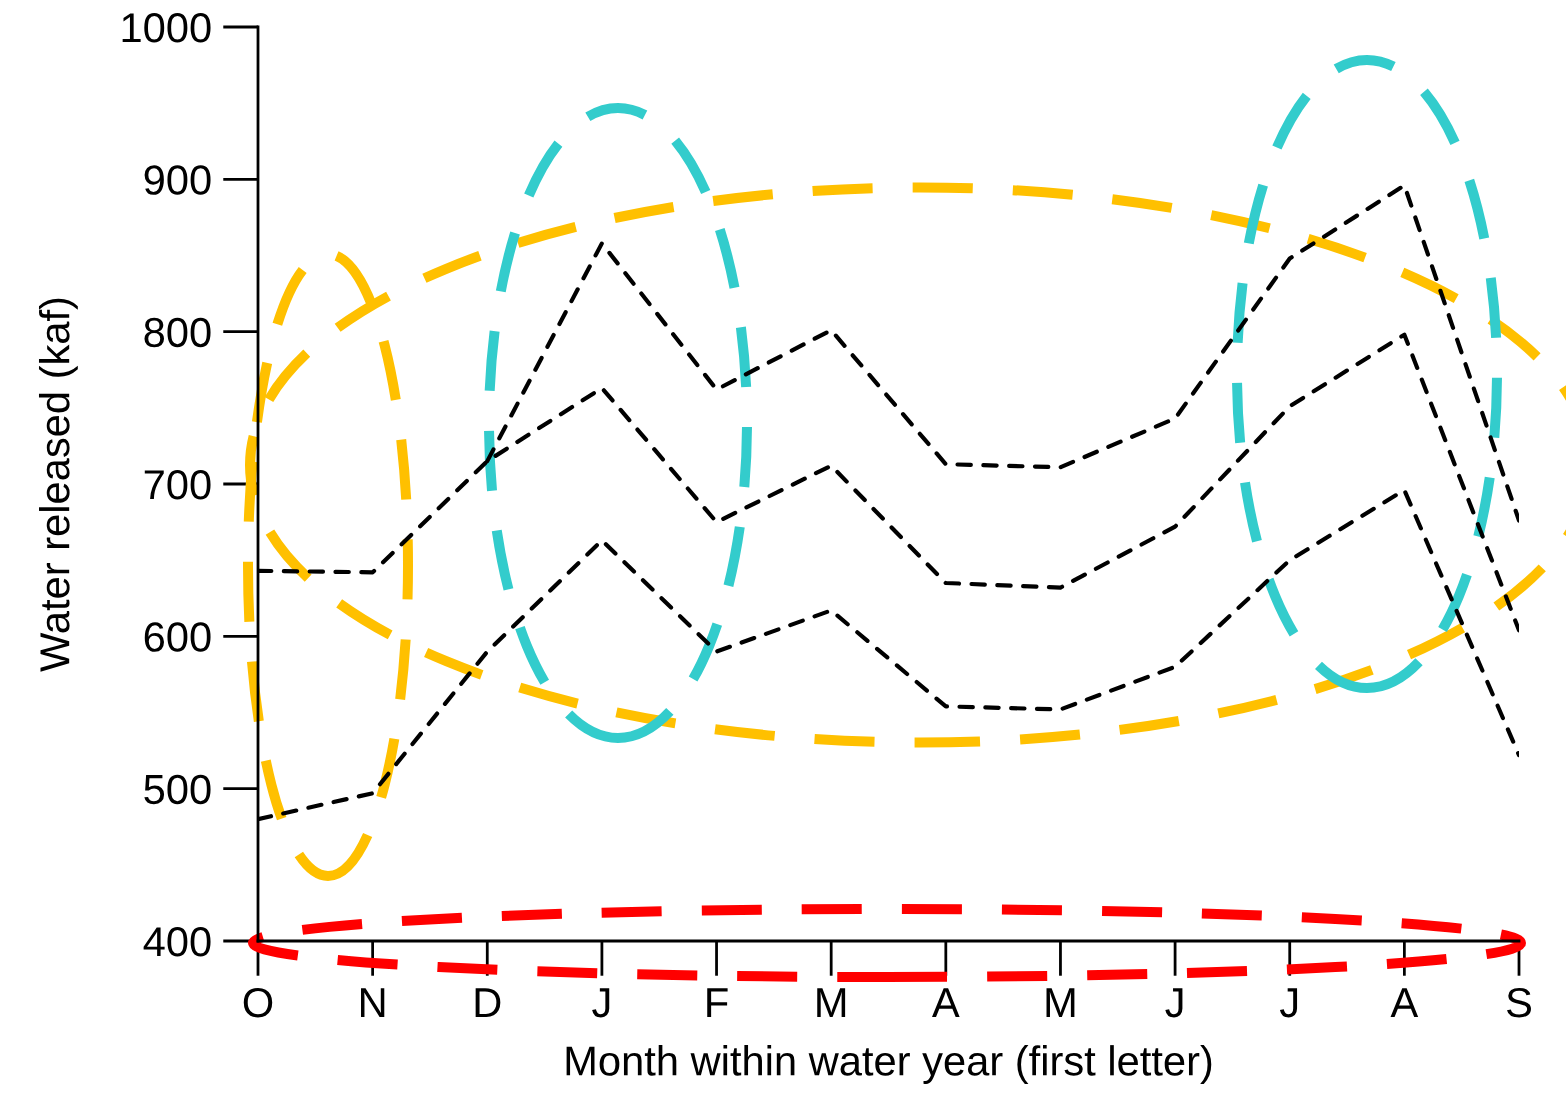 The width and height of the screenshot is (1566, 1114). What do you see at coordinates (58, 485) in the screenshot?
I see `y-axis-title: Water released (kaf)` at bounding box center [58, 485].